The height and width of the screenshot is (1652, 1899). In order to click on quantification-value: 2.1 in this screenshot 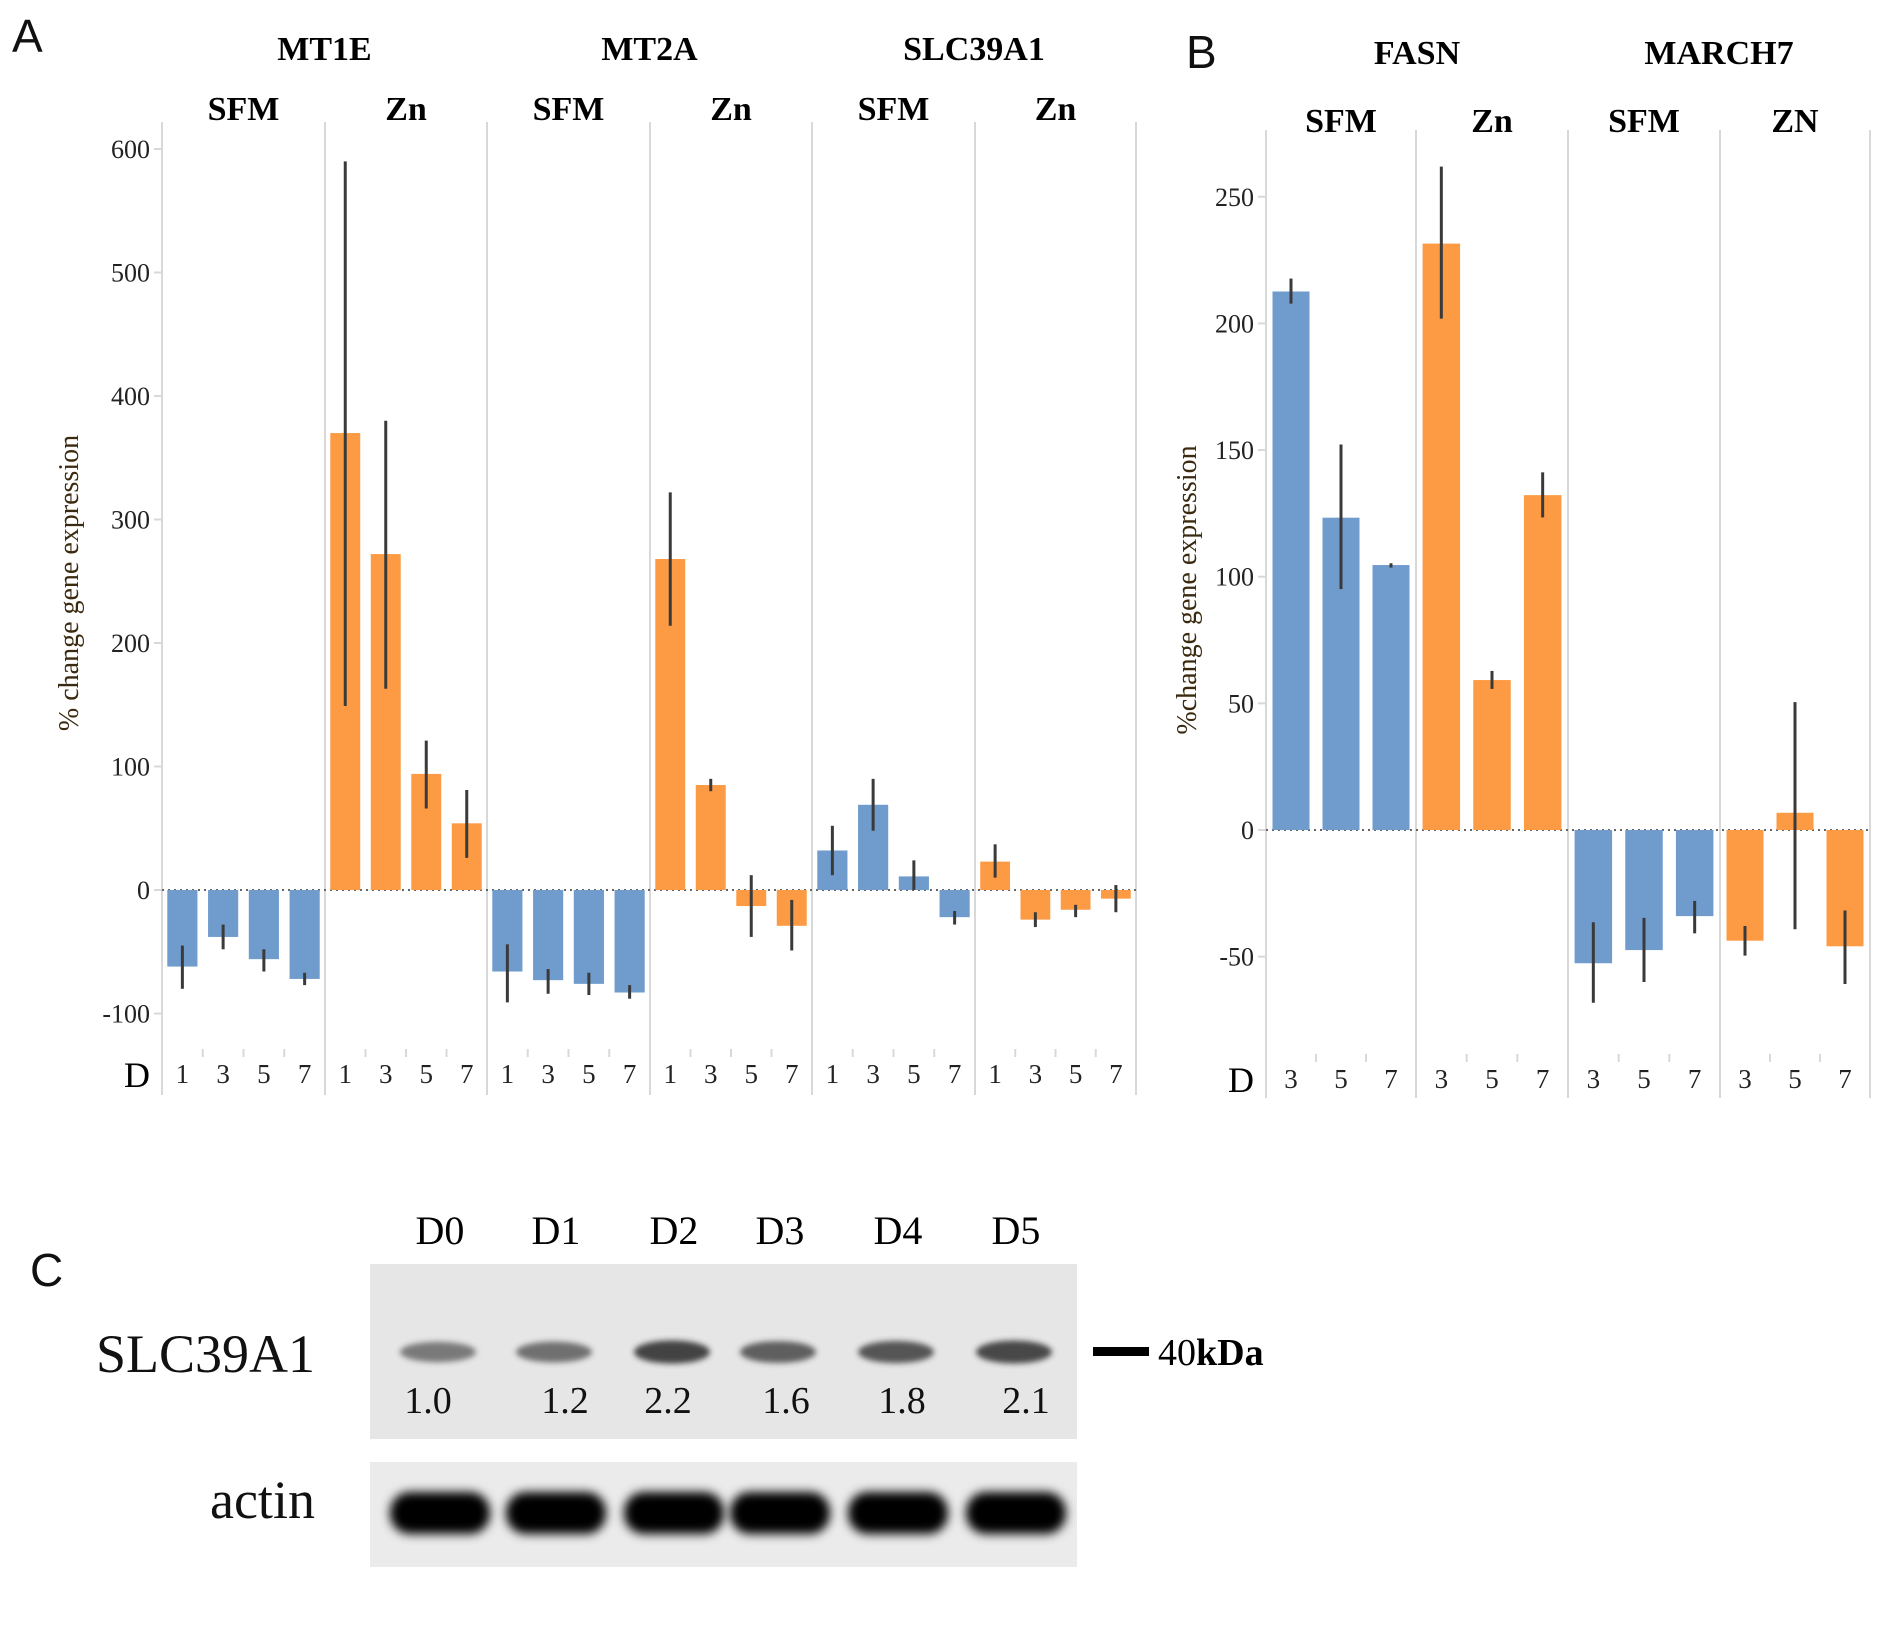, I will do `click(1026, 1401)`.